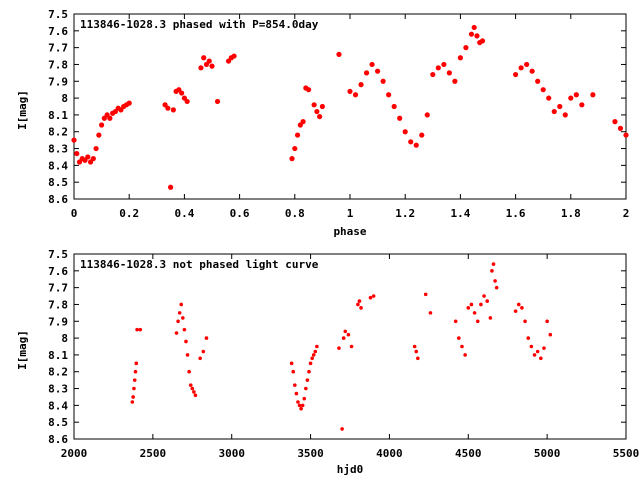 The height and width of the screenshot is (480, 640). Describe the element at coordinates (58, 304) in the screenshot. I see `unphased-y-tick-label: 7.8` at that location.